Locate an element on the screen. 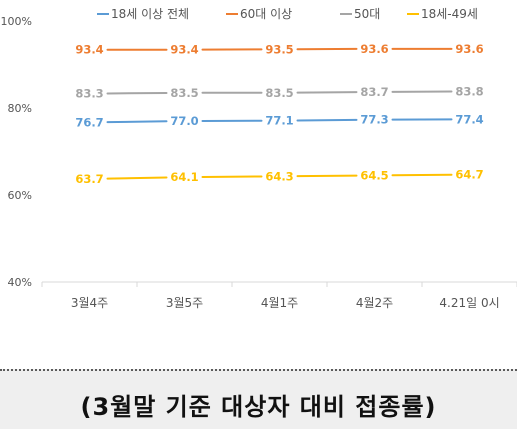 Image resolution: width=517 pixels, height=429 pixels. x-category-label: 4월1주 is located at coordinates (279, 303).